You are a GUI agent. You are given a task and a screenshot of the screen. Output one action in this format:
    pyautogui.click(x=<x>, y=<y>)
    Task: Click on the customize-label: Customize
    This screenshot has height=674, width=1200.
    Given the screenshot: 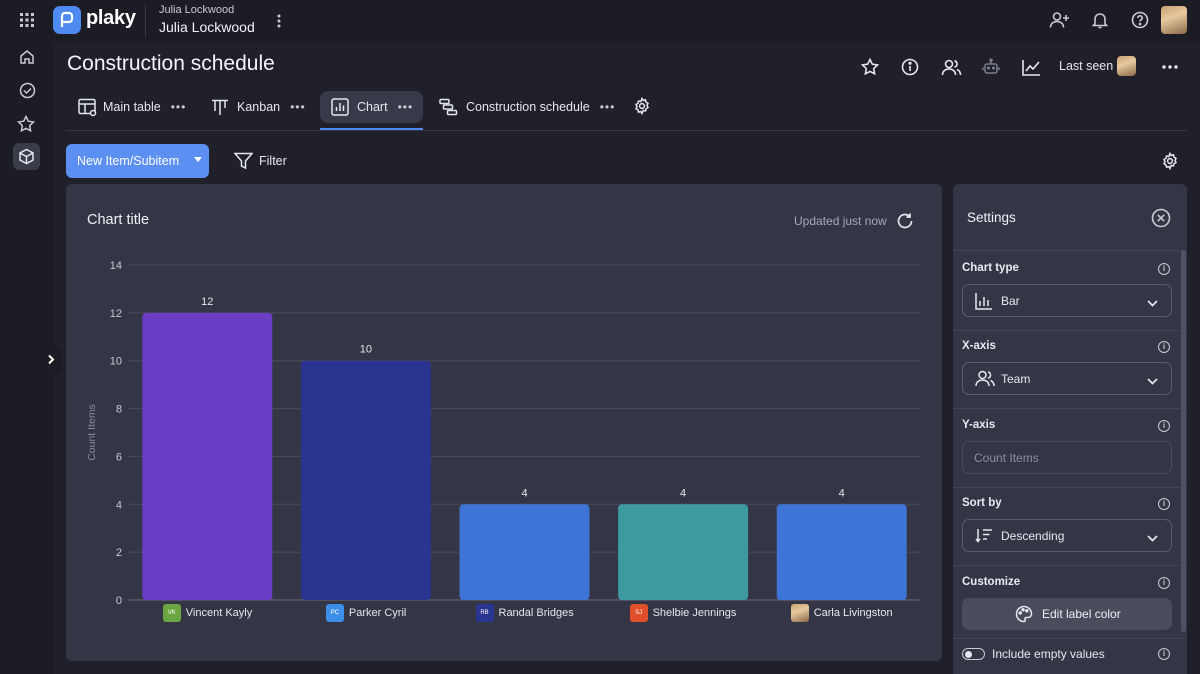 What is the action you would take?
    pyautogui.click(x=991, y=582)
    